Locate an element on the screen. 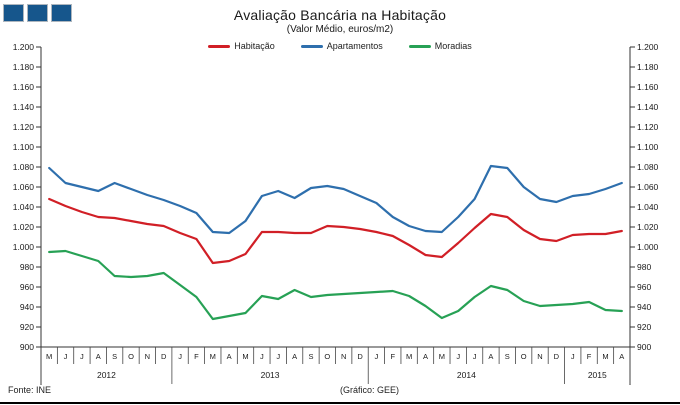 The height and width of the screenshot is (405, 680). series-line-habitacao is located at coordinates (335, 231).